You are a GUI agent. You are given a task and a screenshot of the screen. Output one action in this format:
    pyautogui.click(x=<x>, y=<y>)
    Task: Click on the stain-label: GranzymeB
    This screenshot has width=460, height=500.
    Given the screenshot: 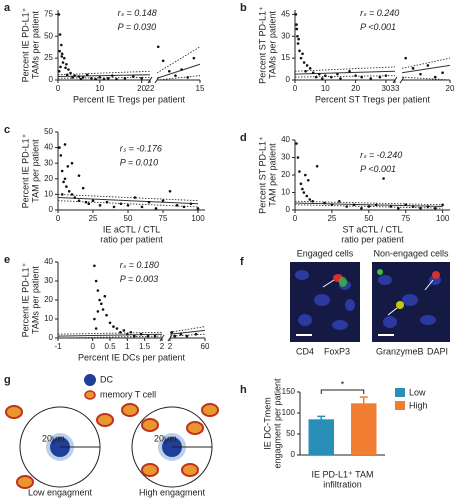 What is the action you would take?
    pyautogui.click(x=400, y=351)
    